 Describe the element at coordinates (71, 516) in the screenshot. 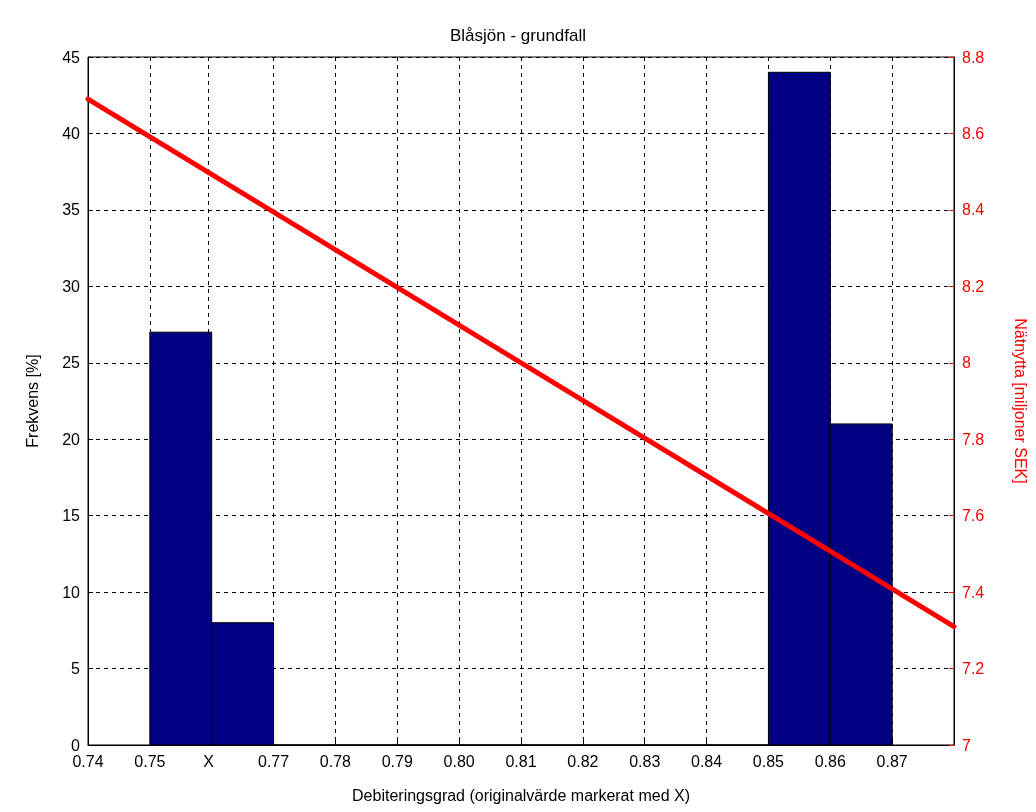

I see `y-tick-label: 15` at that location.